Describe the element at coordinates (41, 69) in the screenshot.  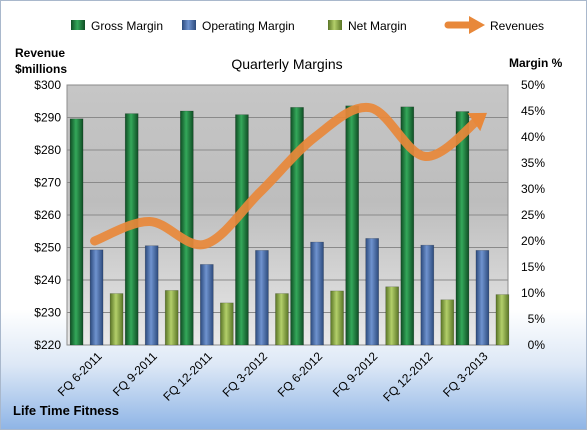
I see `left-axis-label-line2: $millions` at that location.